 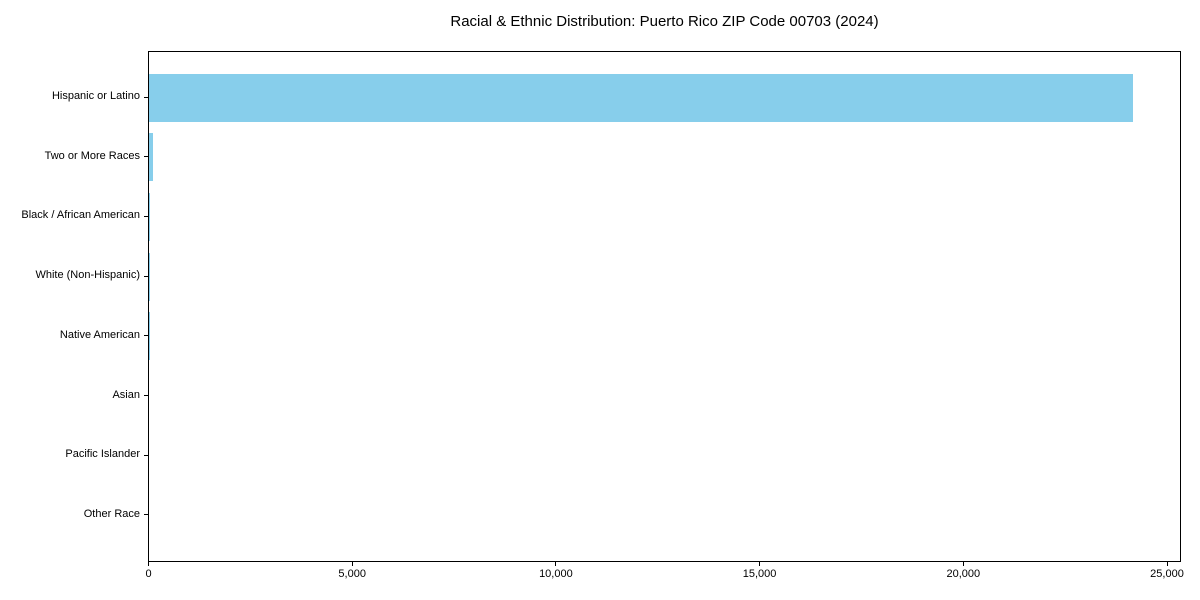 What do you see at coordinates (641, 97) in the screenshot?
I see `bar-hispanic-or-latino` at bounding box center [641, 97].